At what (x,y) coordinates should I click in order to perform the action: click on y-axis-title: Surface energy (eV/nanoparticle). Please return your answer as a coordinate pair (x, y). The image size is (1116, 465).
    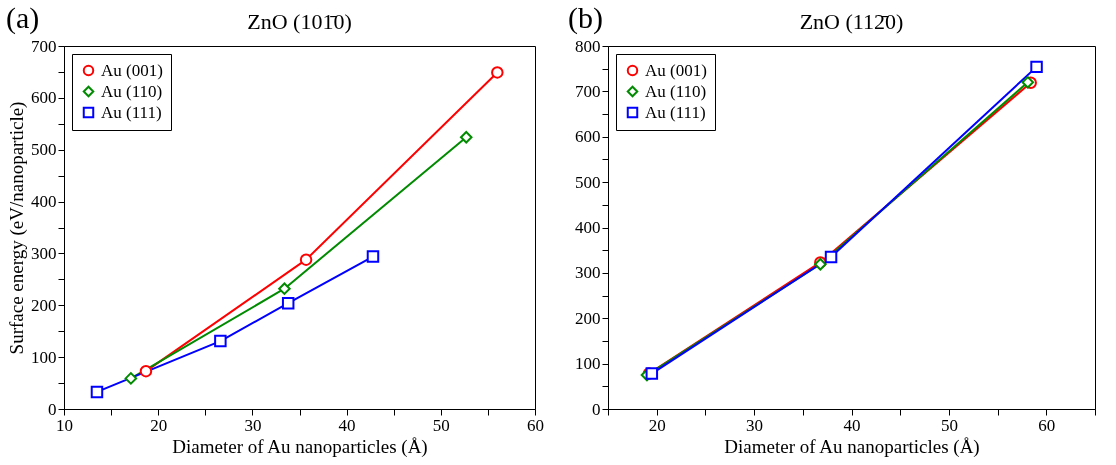
    Looking at the image, I should click on (17, 228).